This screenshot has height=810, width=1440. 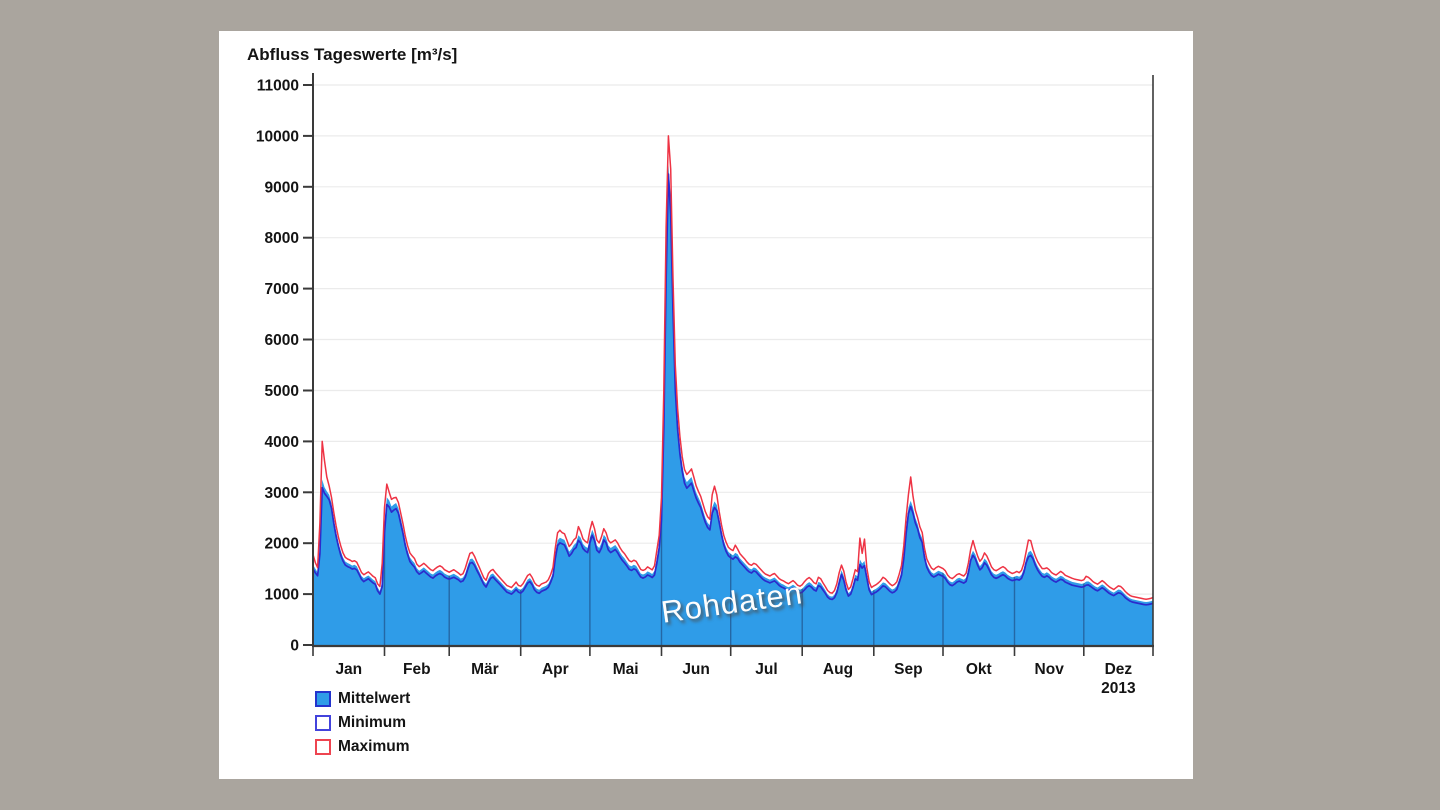 What do you see at coordinates (626, 669) in the screenshot?
I see `x-axis-label-mai: Mai` at bounding box center [626, 669].